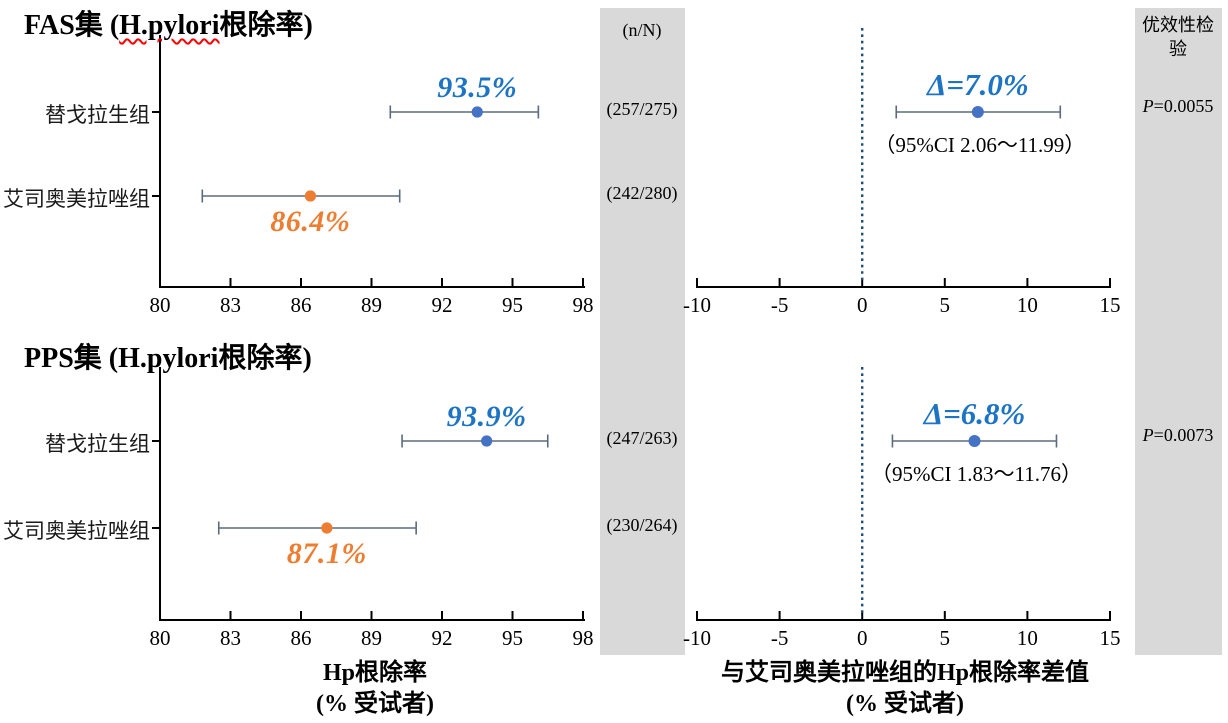 The width and height of the screenshot is (1228, 723). Describe the element at coordinates (97, 444) in the screenshot. I see `group-label-tegoprazan-pps: 替戈拉生组` at that location.